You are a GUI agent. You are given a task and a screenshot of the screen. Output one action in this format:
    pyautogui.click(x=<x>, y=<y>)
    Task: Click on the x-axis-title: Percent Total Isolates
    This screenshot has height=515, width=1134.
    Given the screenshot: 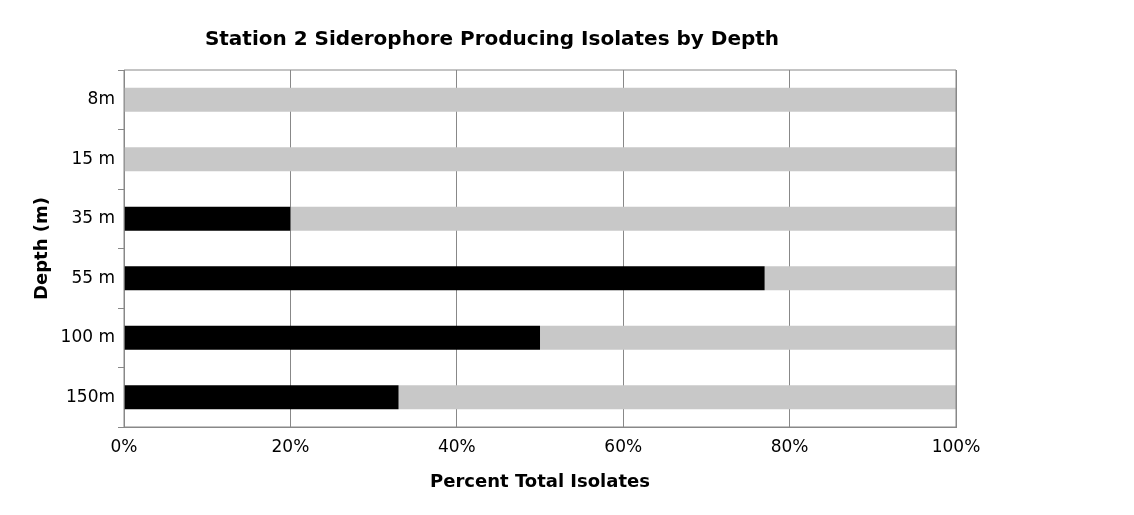 What is the action you would take?
    pyautogui.click(x=540, y=480)
    